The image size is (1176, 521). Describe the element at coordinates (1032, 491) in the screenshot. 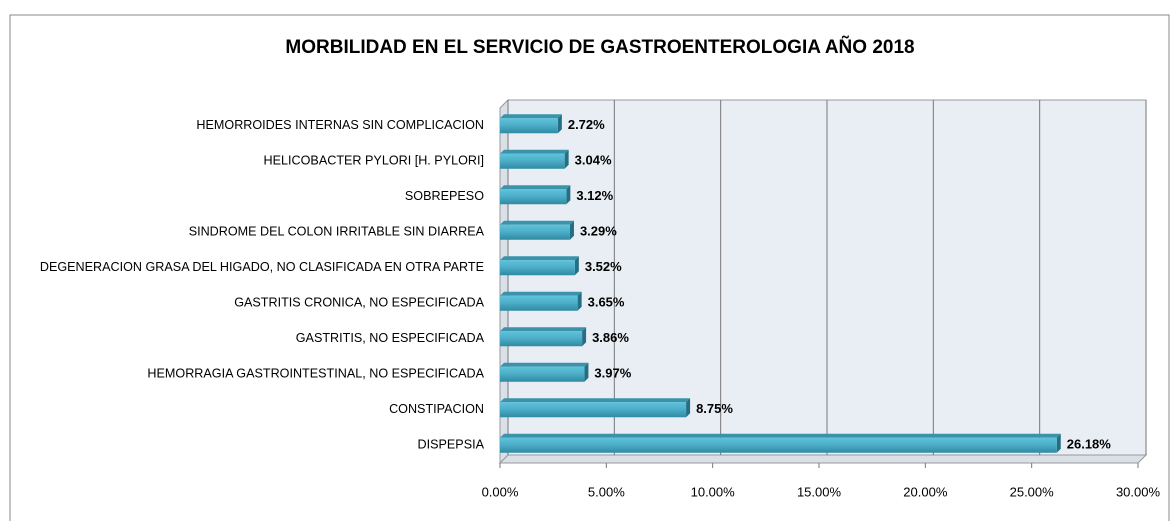

I see `x-tick-label: 25.00%` at that location.